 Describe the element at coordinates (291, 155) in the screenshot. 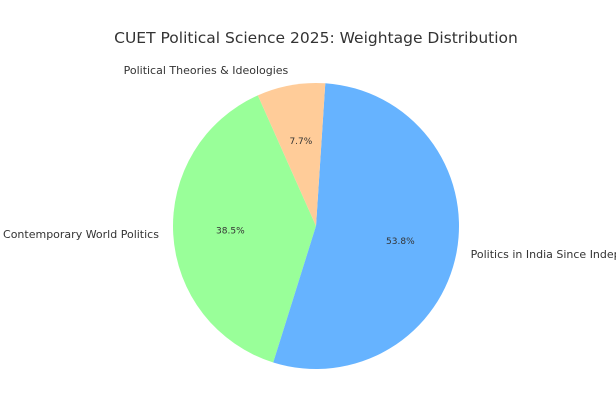

I see `pie-slice-political-theories-and-ideologies` at that location.